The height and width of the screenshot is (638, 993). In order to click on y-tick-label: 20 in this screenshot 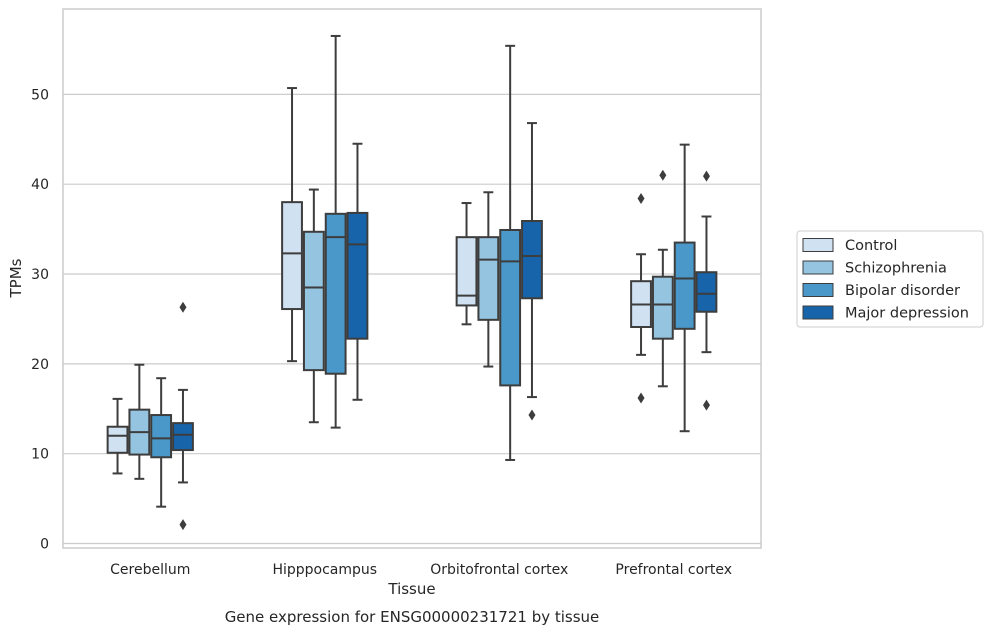, I will do `click(40, 365)`.